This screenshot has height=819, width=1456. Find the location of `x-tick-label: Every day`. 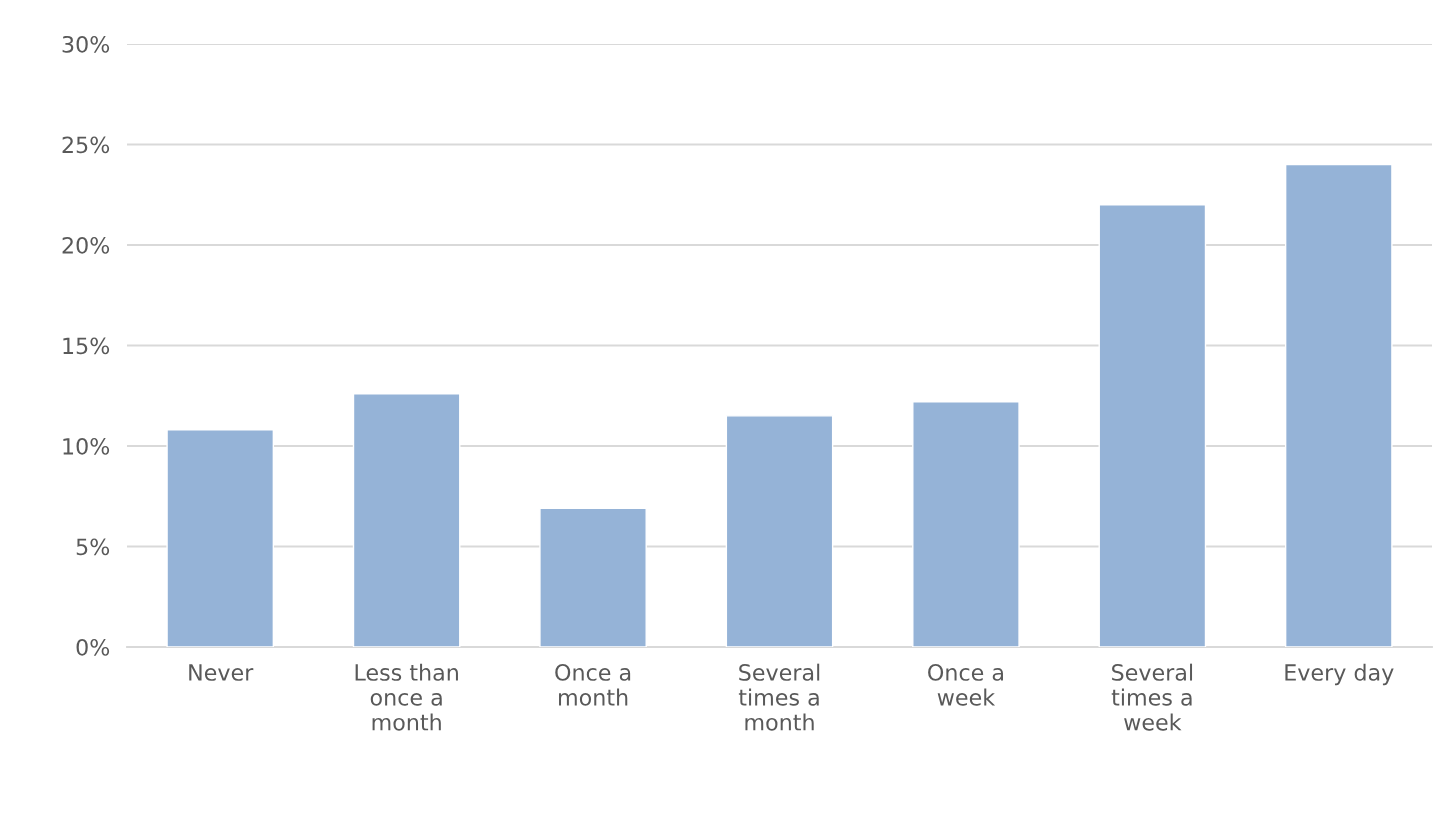

x-tick-label: Every day is located at coordinates (1339, 674).